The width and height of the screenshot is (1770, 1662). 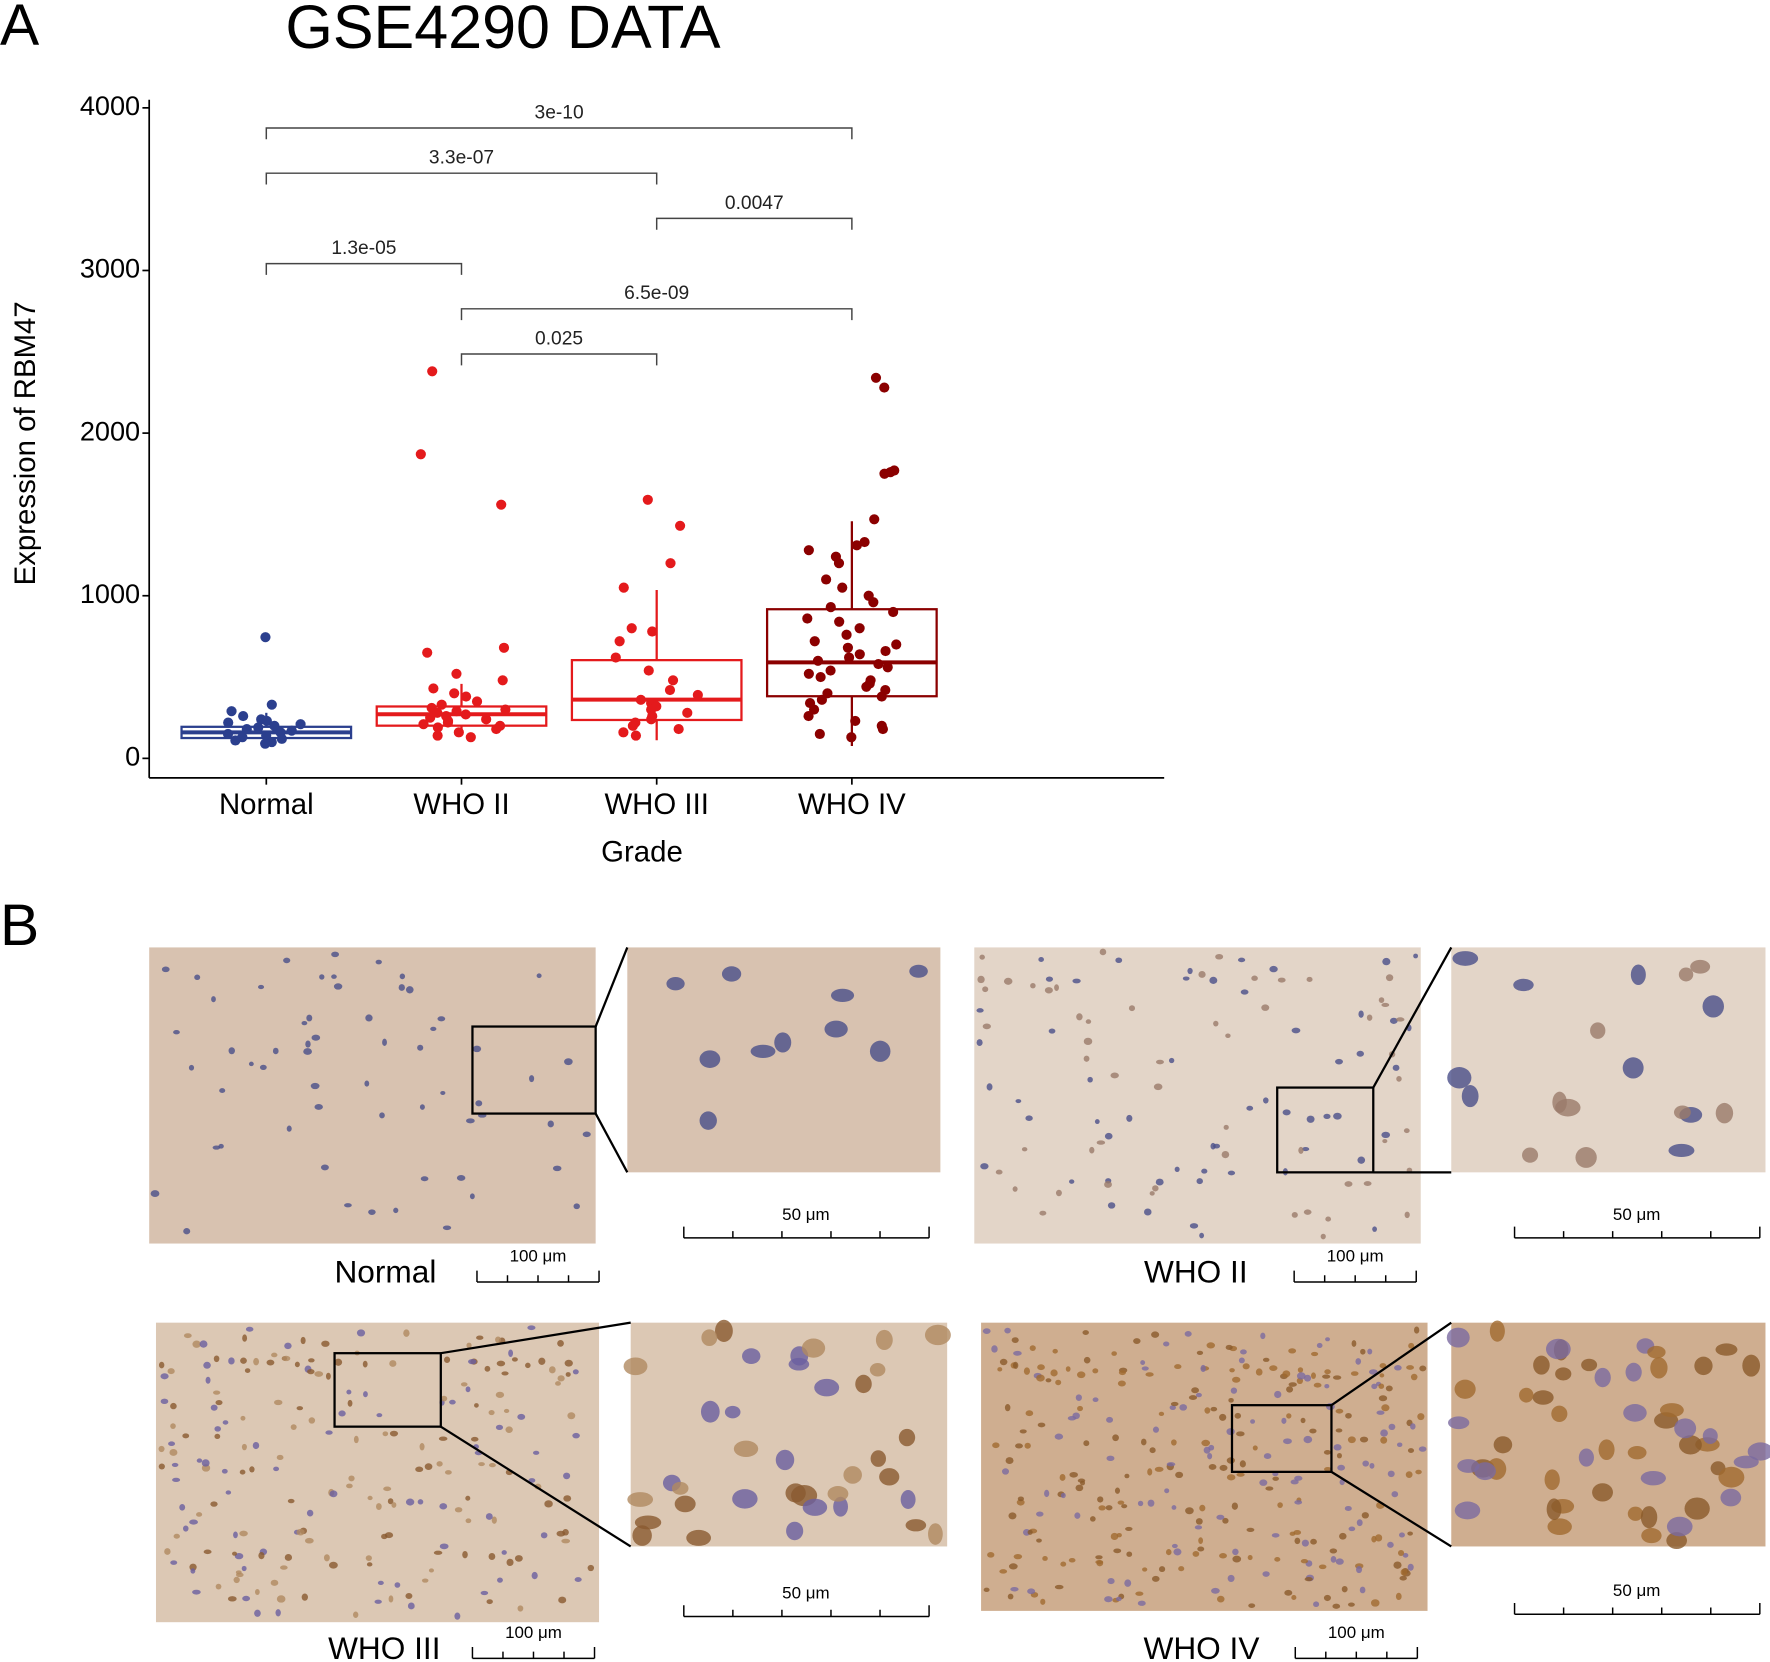 I want to click on scale-bar, so click(x=806, y=1232).